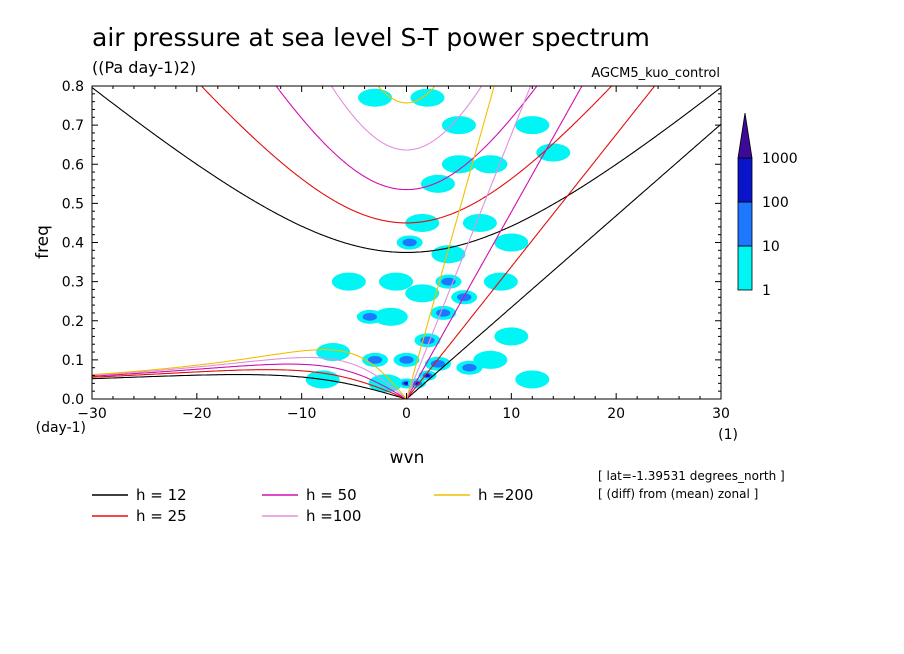 Image resolution: width=904 pixels, height=654 pixels. I want to click on x-tick-label: −20, so click(197, 414).